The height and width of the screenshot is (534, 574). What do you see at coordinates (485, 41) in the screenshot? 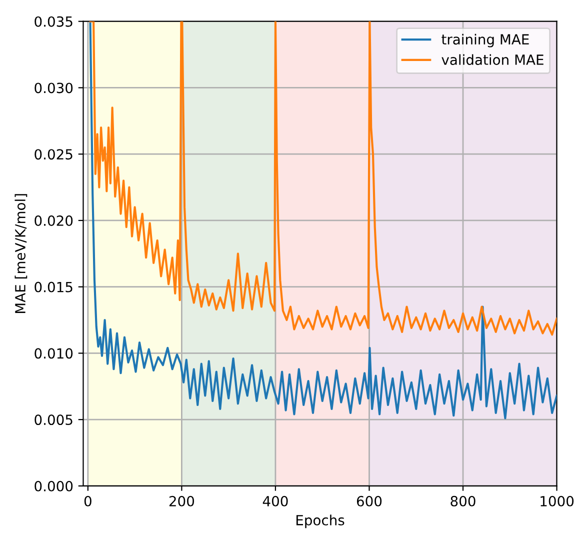
I see `legend-label: training MAE` at bounding box center [485, 41].